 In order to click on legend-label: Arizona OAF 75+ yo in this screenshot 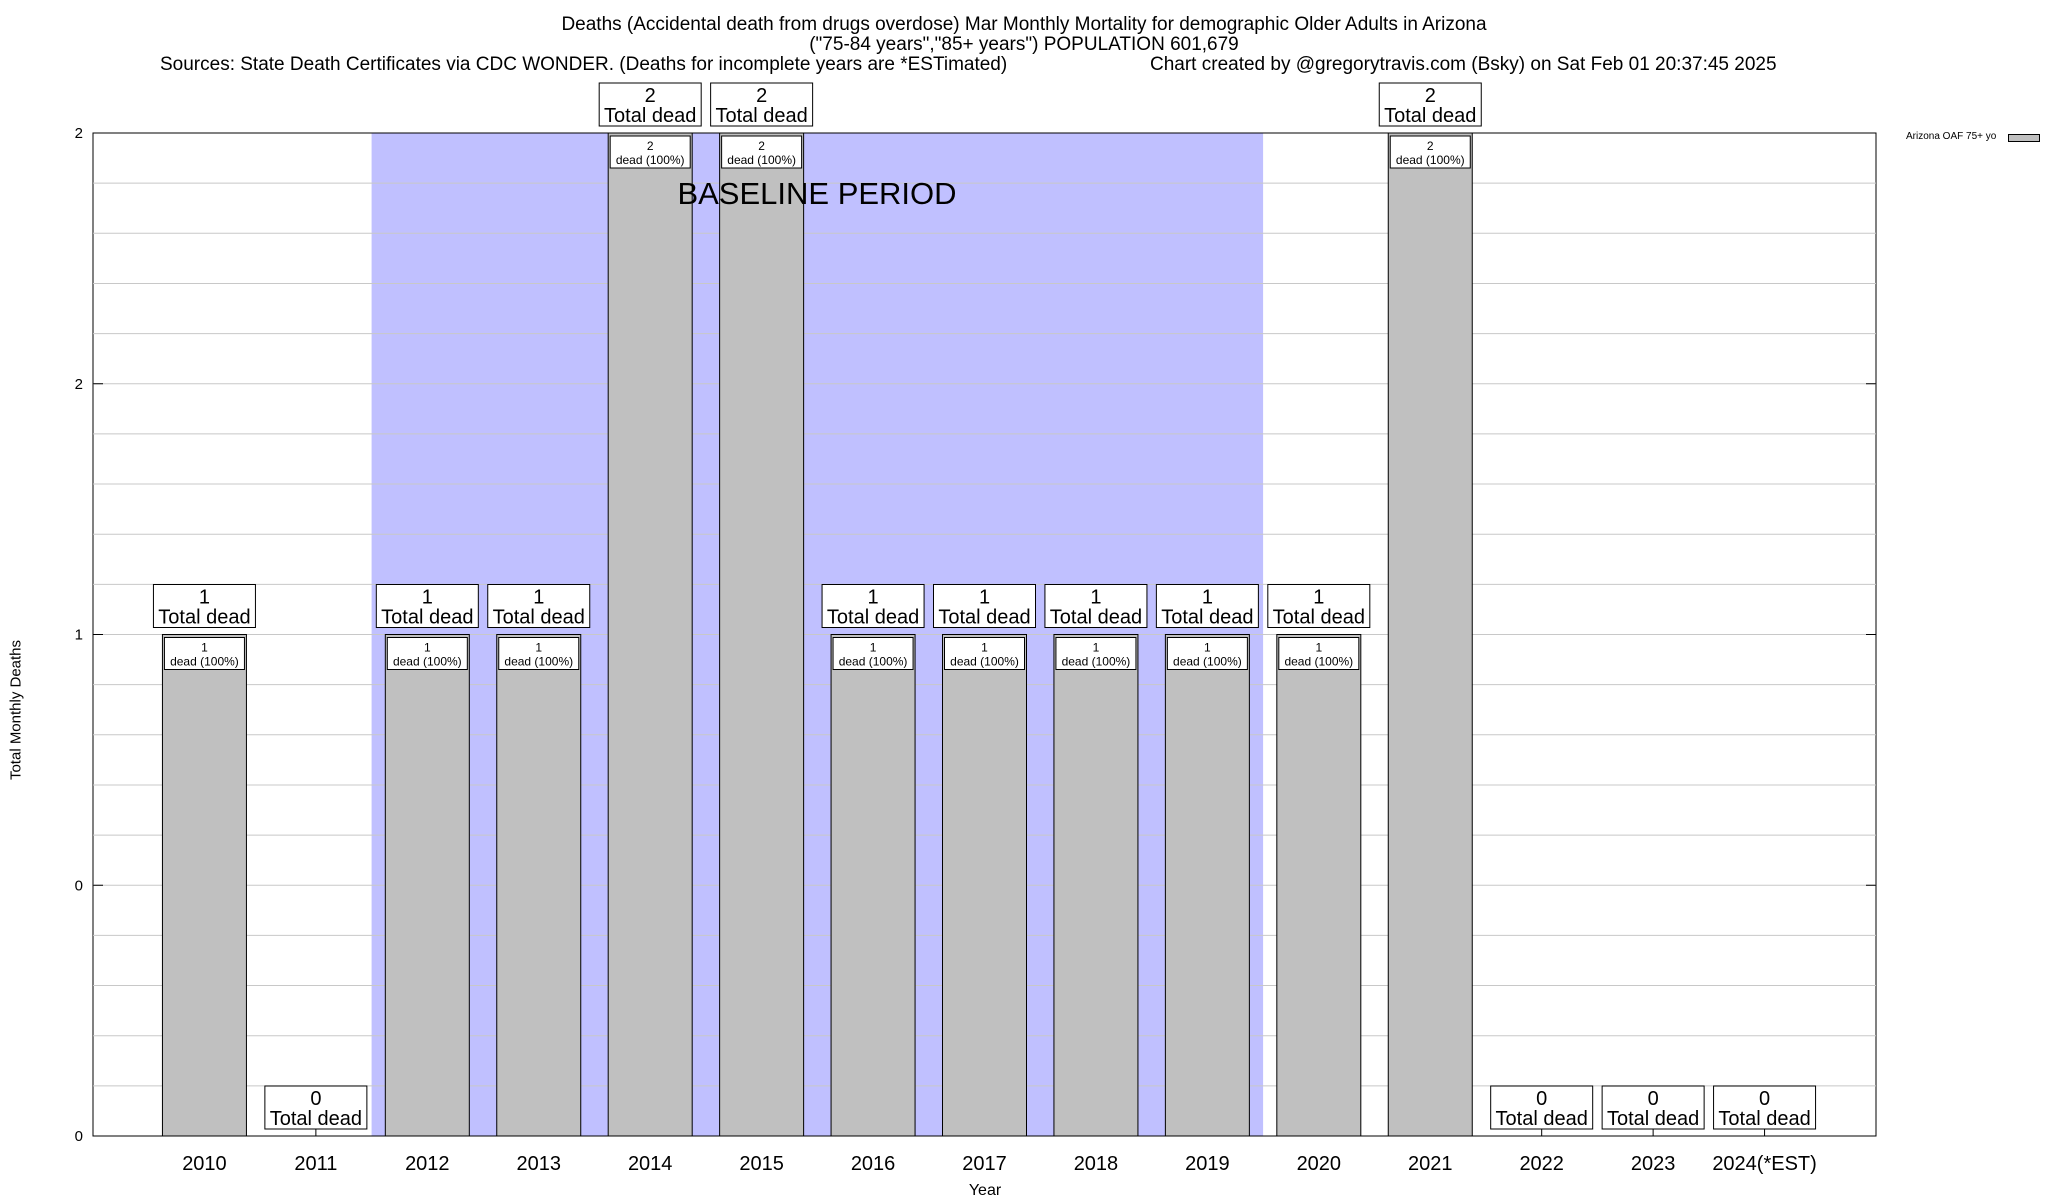, I will do `click(1951, 136)`.